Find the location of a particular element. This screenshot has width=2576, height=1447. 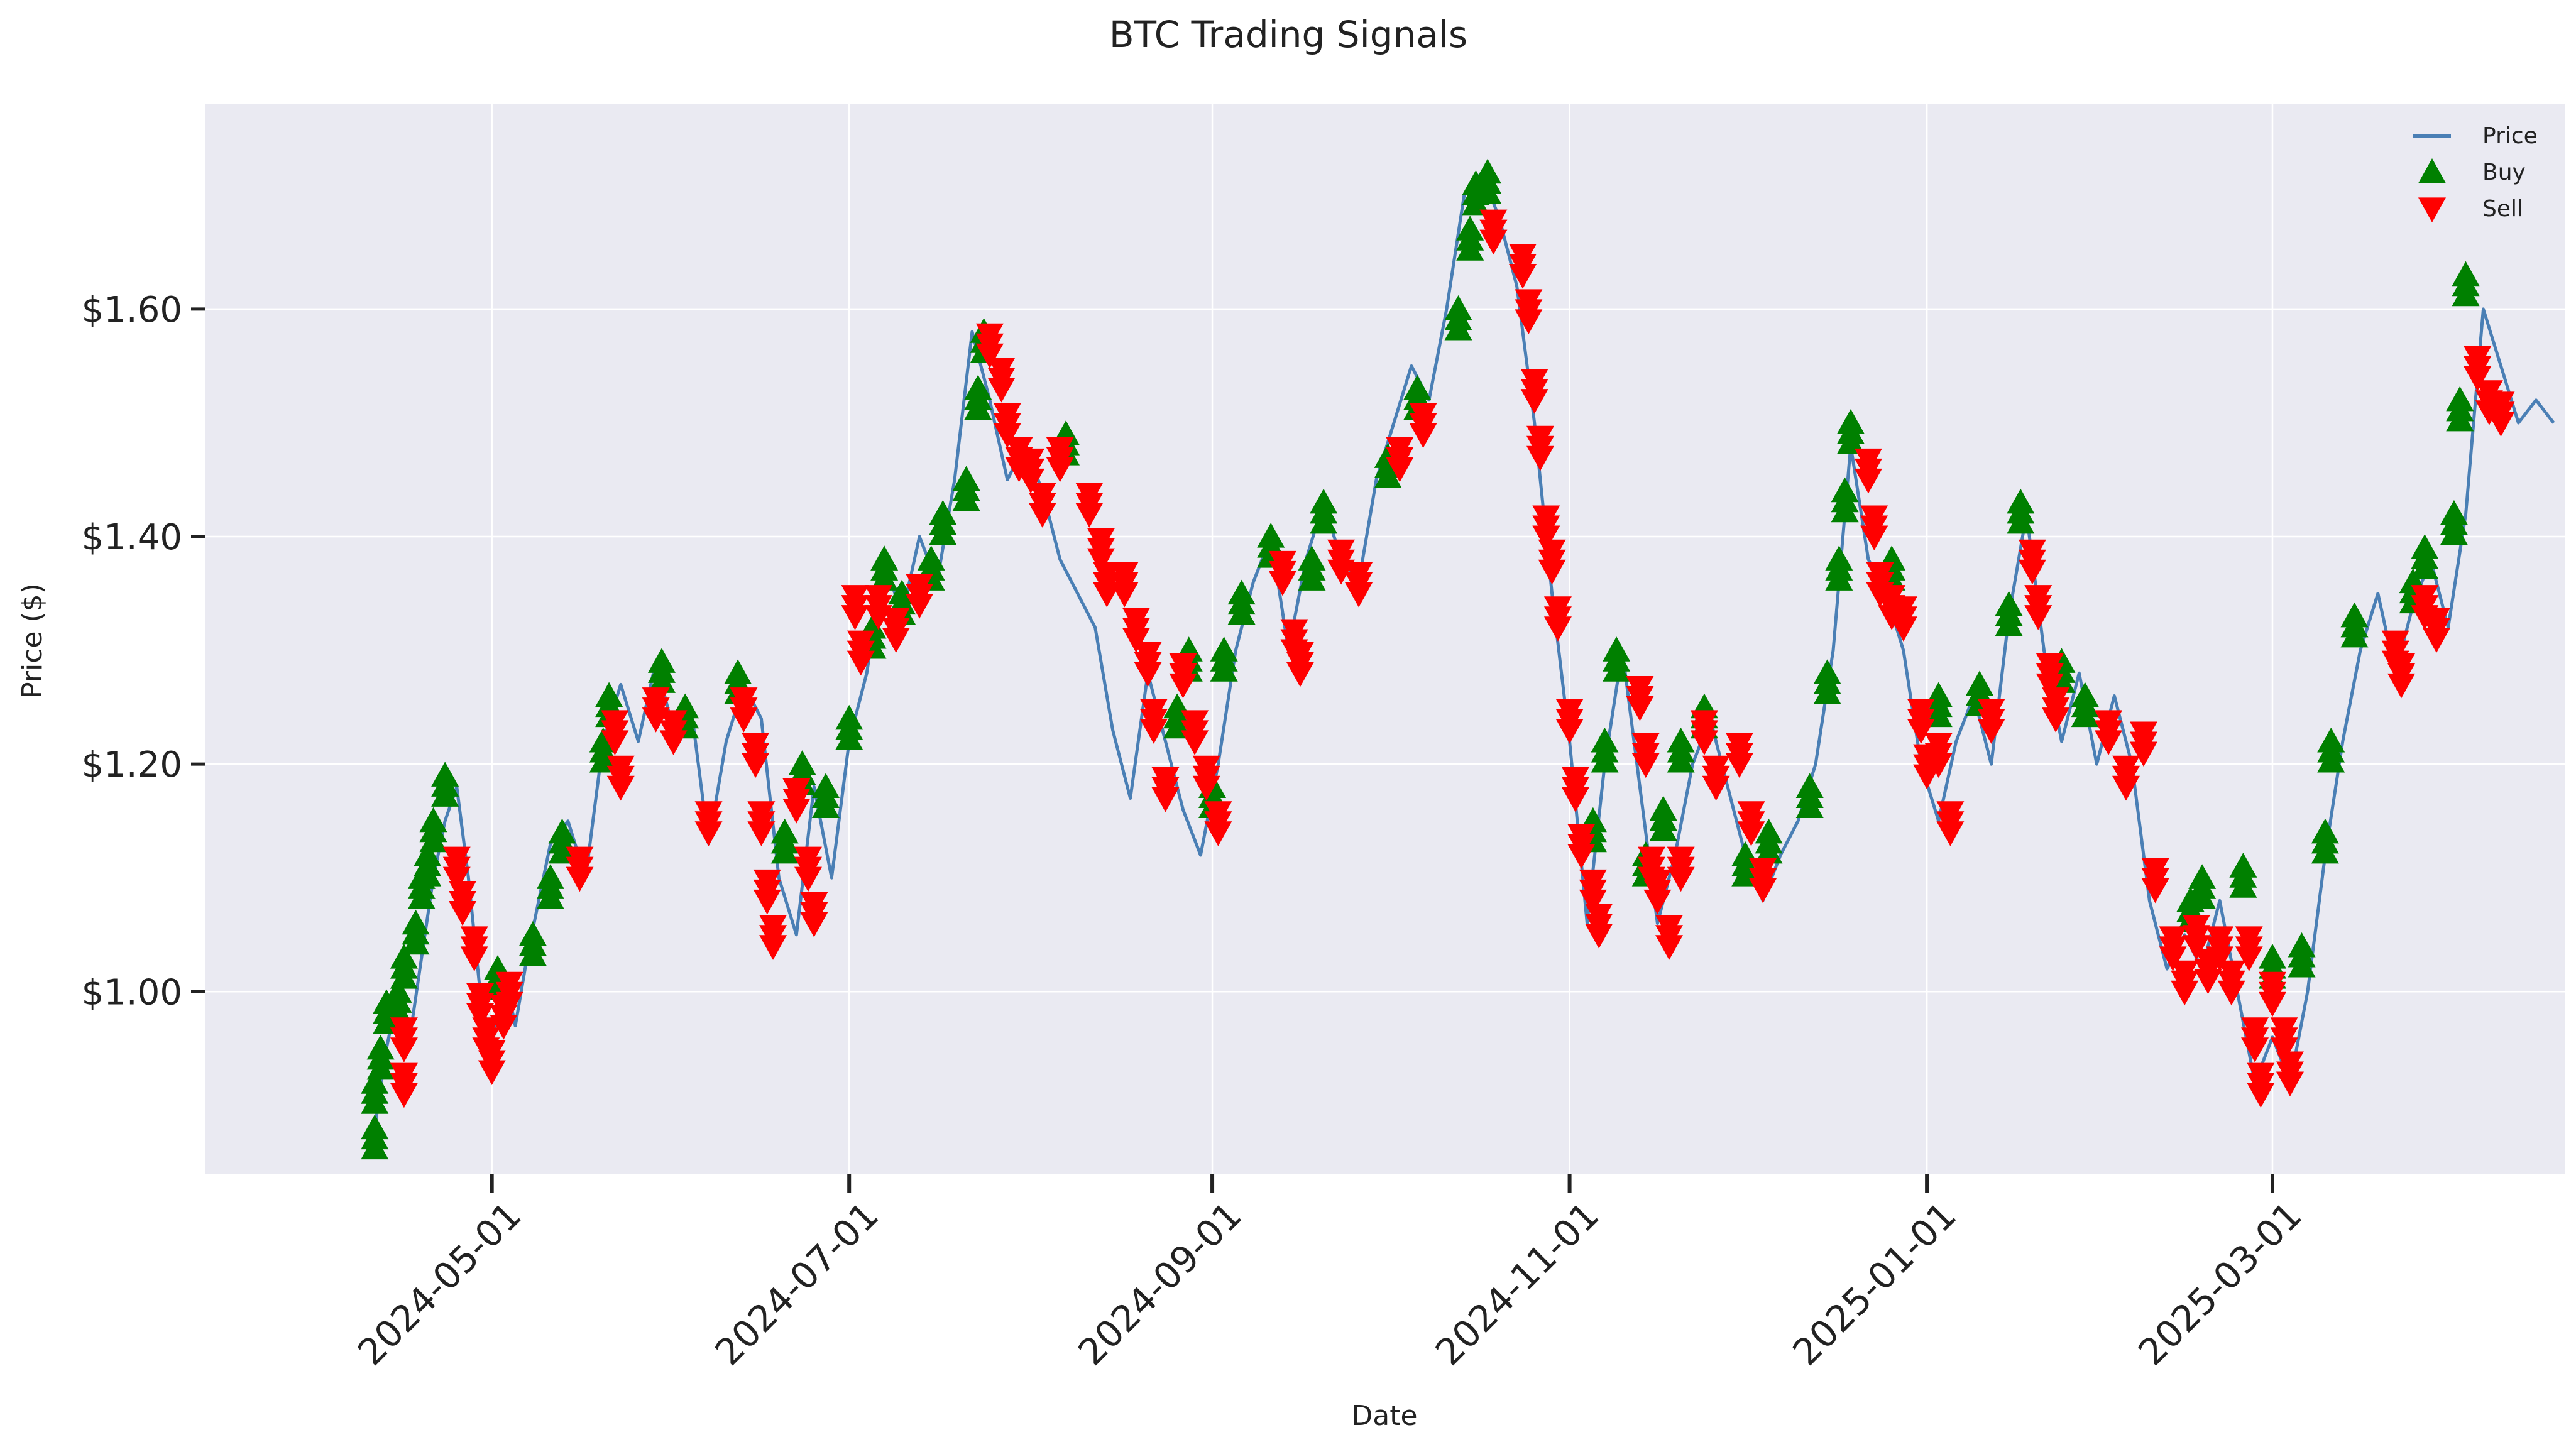

x-tick-label: 2025-03-01 is located at coordinates (2220, 1283).